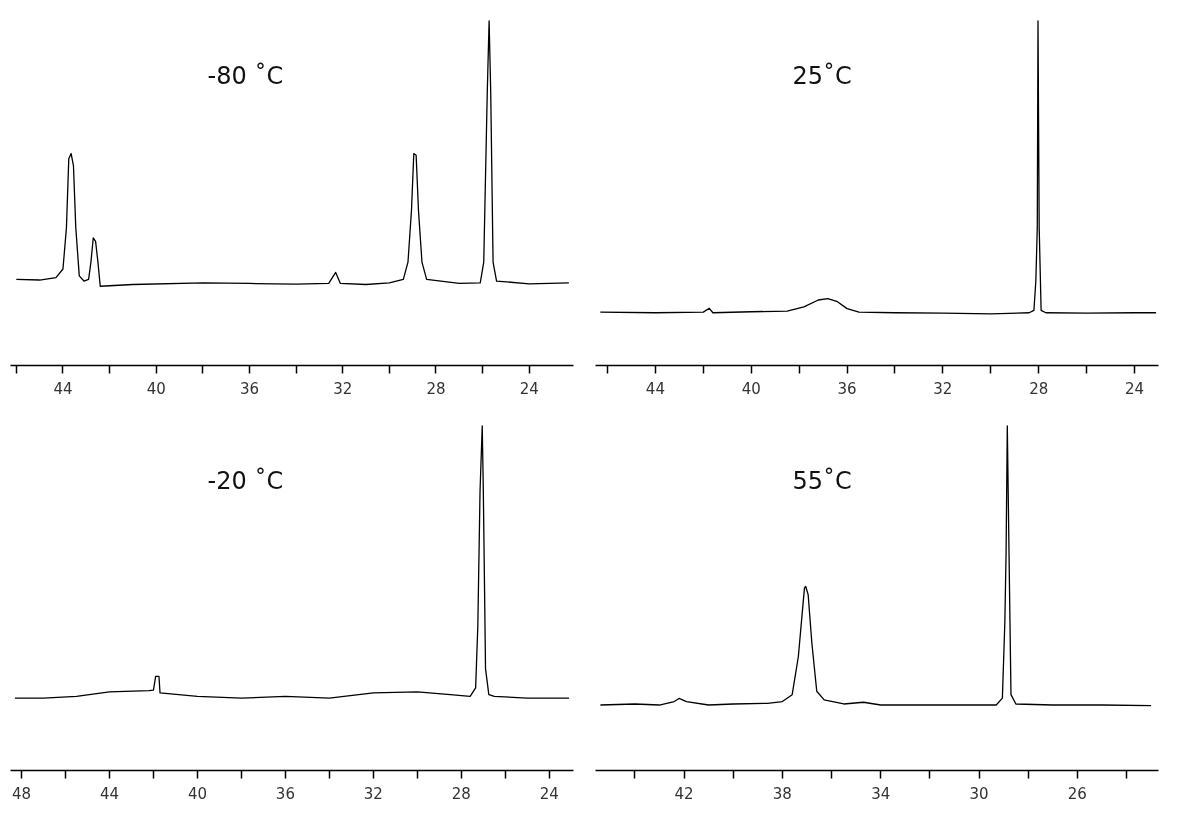 The height and width of the screenshot is (832, 1190). What do you see at coordinates (881, 793) in the screenshot?
I see `x-tick-label: 34` at bounding box center [881, 793].